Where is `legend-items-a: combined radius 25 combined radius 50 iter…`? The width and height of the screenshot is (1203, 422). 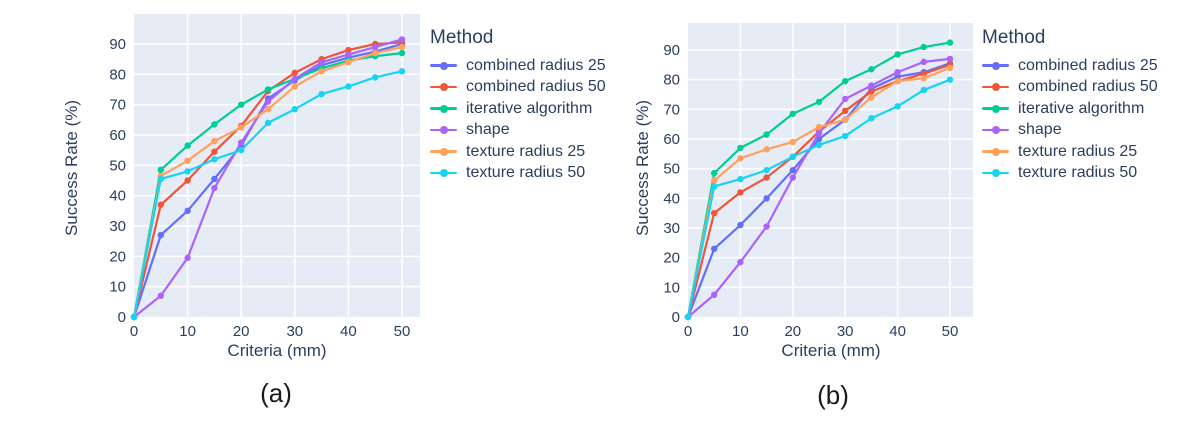
legend-items-a: combined radius 25 combined radius 50 iter… is located at coordinates (518, 119).